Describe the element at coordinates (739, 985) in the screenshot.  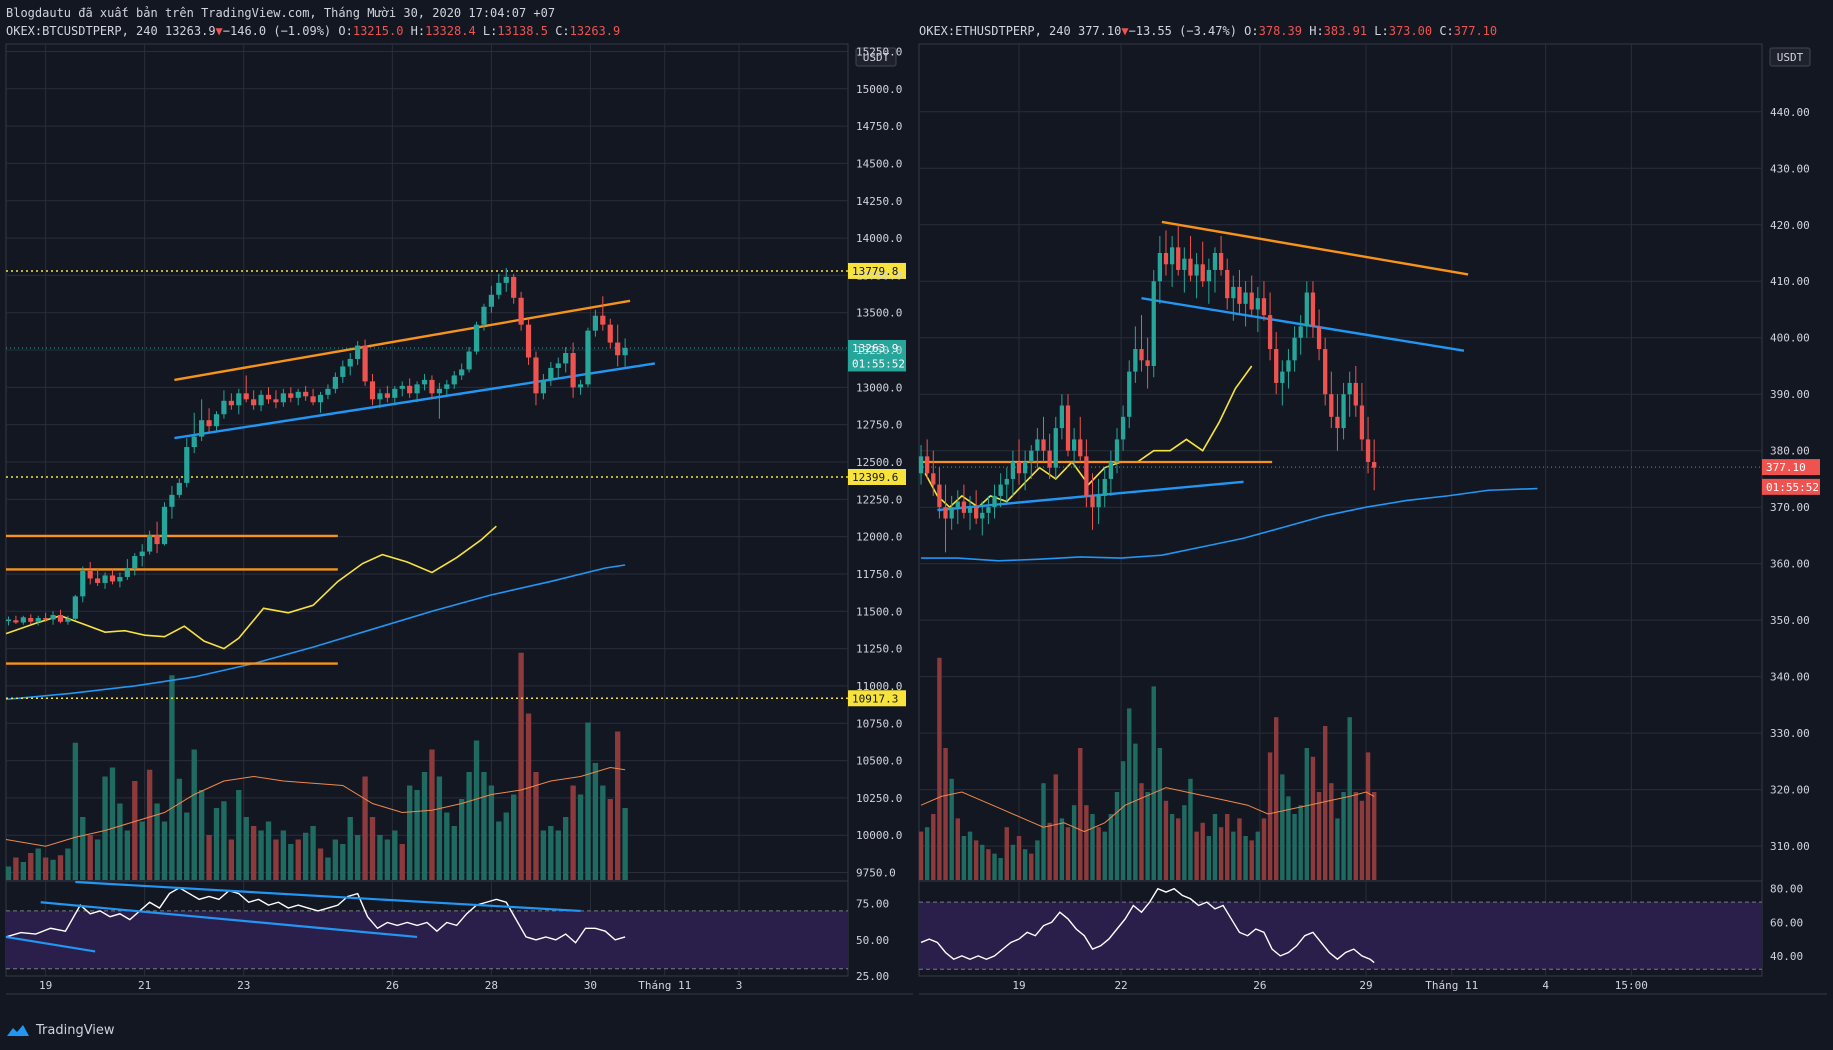
I see `x-tick-label: 3` at that location.